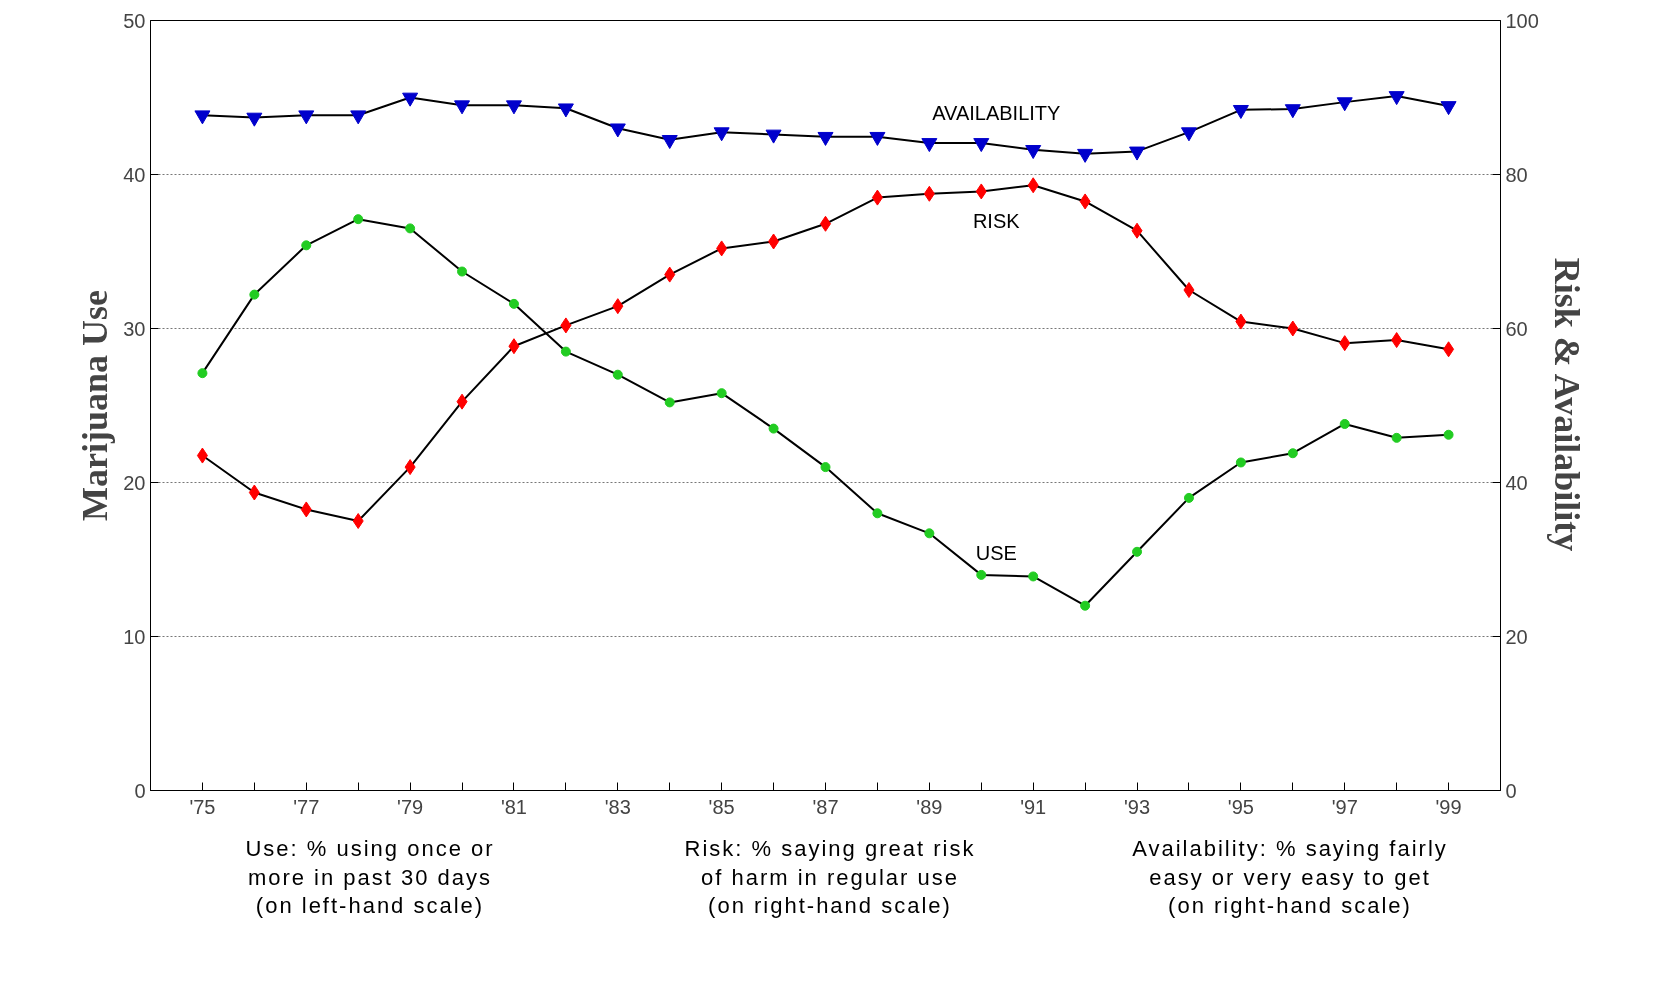  I want to click on series-label: AVAILABILITY, so click(996, 112).